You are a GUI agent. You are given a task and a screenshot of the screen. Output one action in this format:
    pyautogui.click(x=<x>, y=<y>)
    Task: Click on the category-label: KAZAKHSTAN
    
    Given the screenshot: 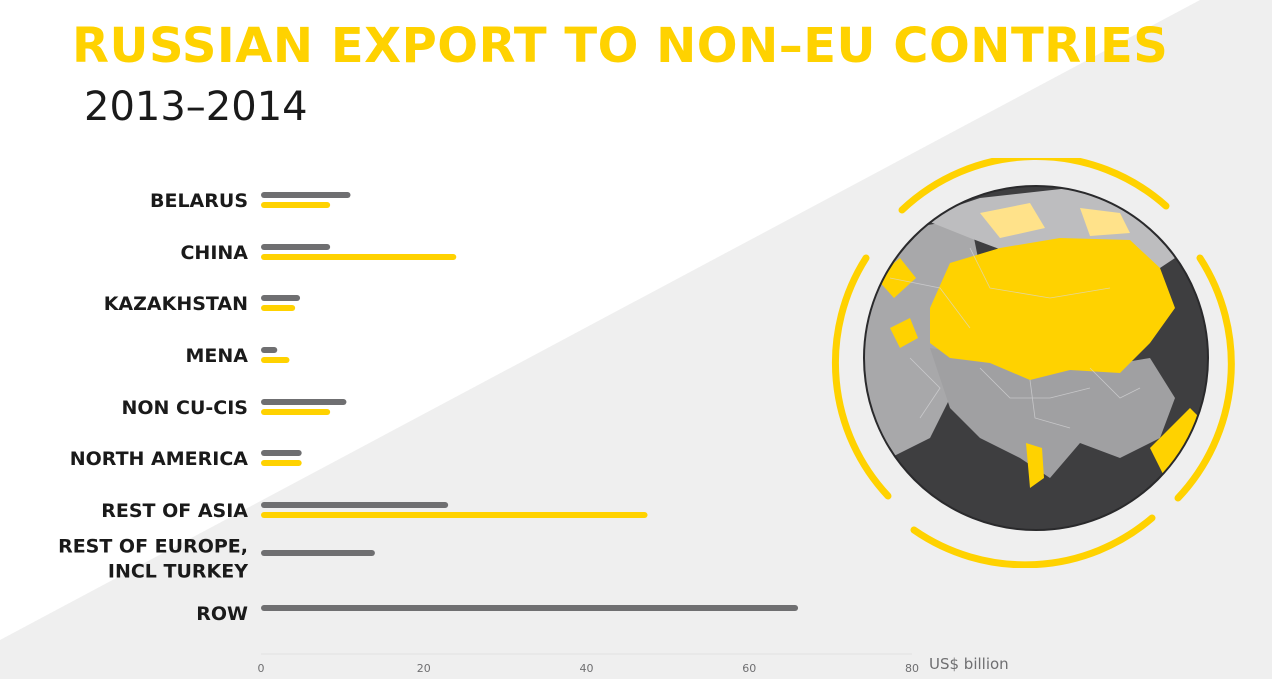 What is the action you would take?
    pyautogui.click(x=176, y=304)
    